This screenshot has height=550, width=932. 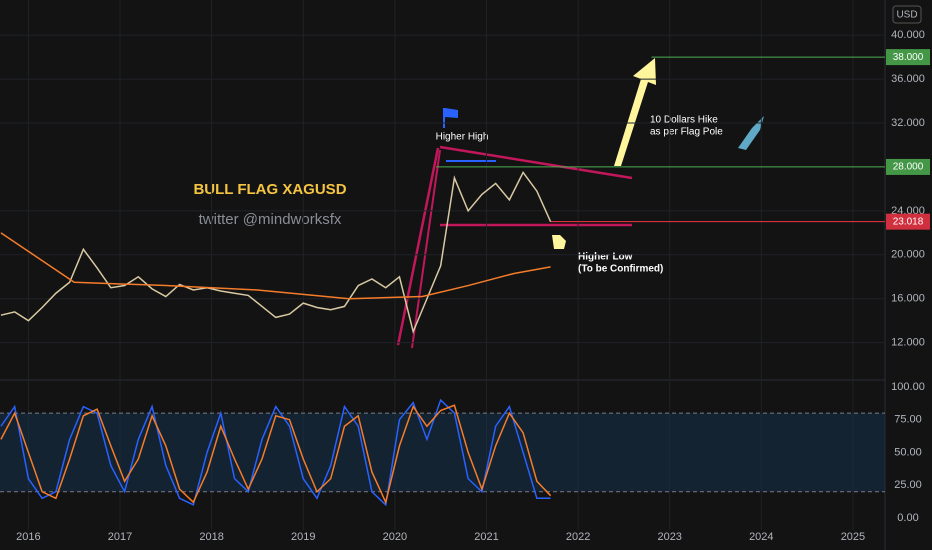 I want to click on x-tick-label: 2021, so click(x=486, y=537).